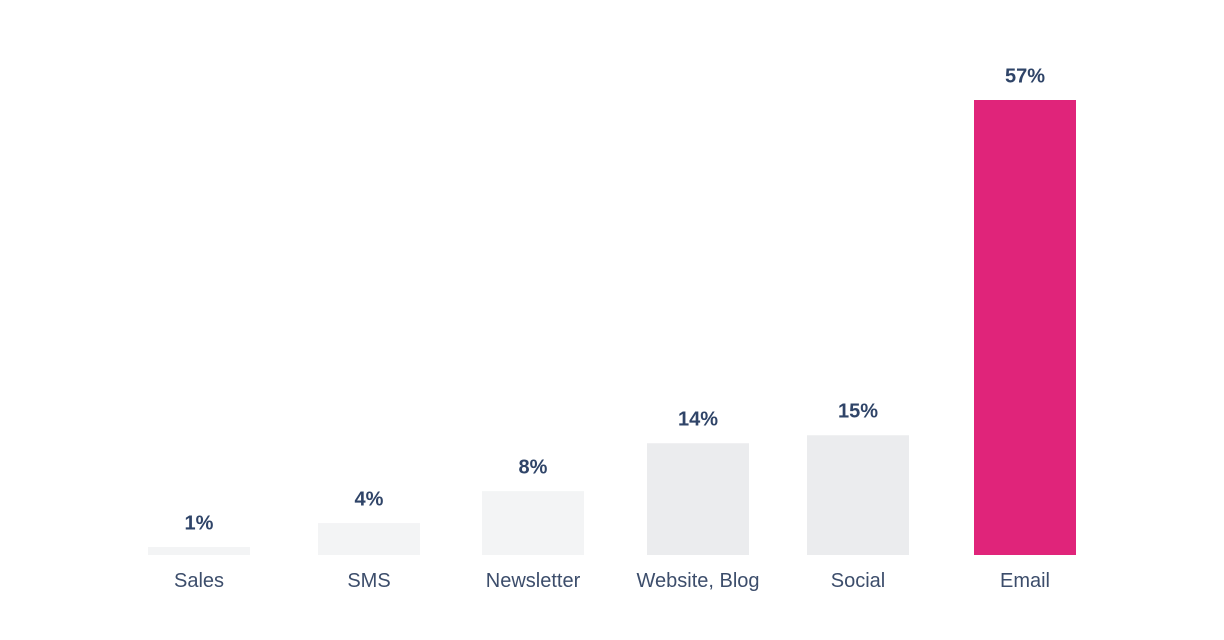 Image resolution: width=1224 pixels, height=640 pixels. I want to click on category-label: Email, so click(1024, 581).